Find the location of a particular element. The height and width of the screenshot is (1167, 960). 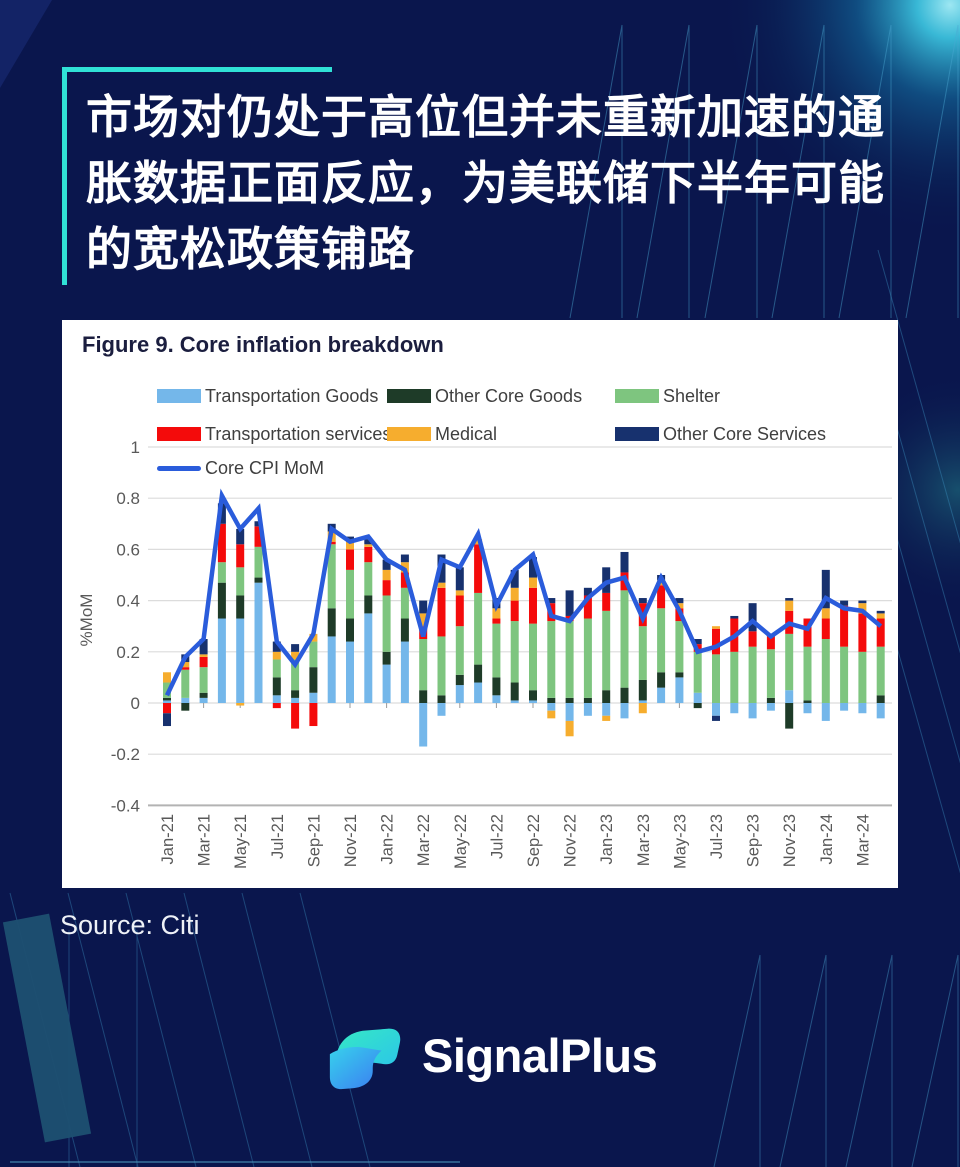

svg-text: Sep-22 is located at coordinates (534, 840).